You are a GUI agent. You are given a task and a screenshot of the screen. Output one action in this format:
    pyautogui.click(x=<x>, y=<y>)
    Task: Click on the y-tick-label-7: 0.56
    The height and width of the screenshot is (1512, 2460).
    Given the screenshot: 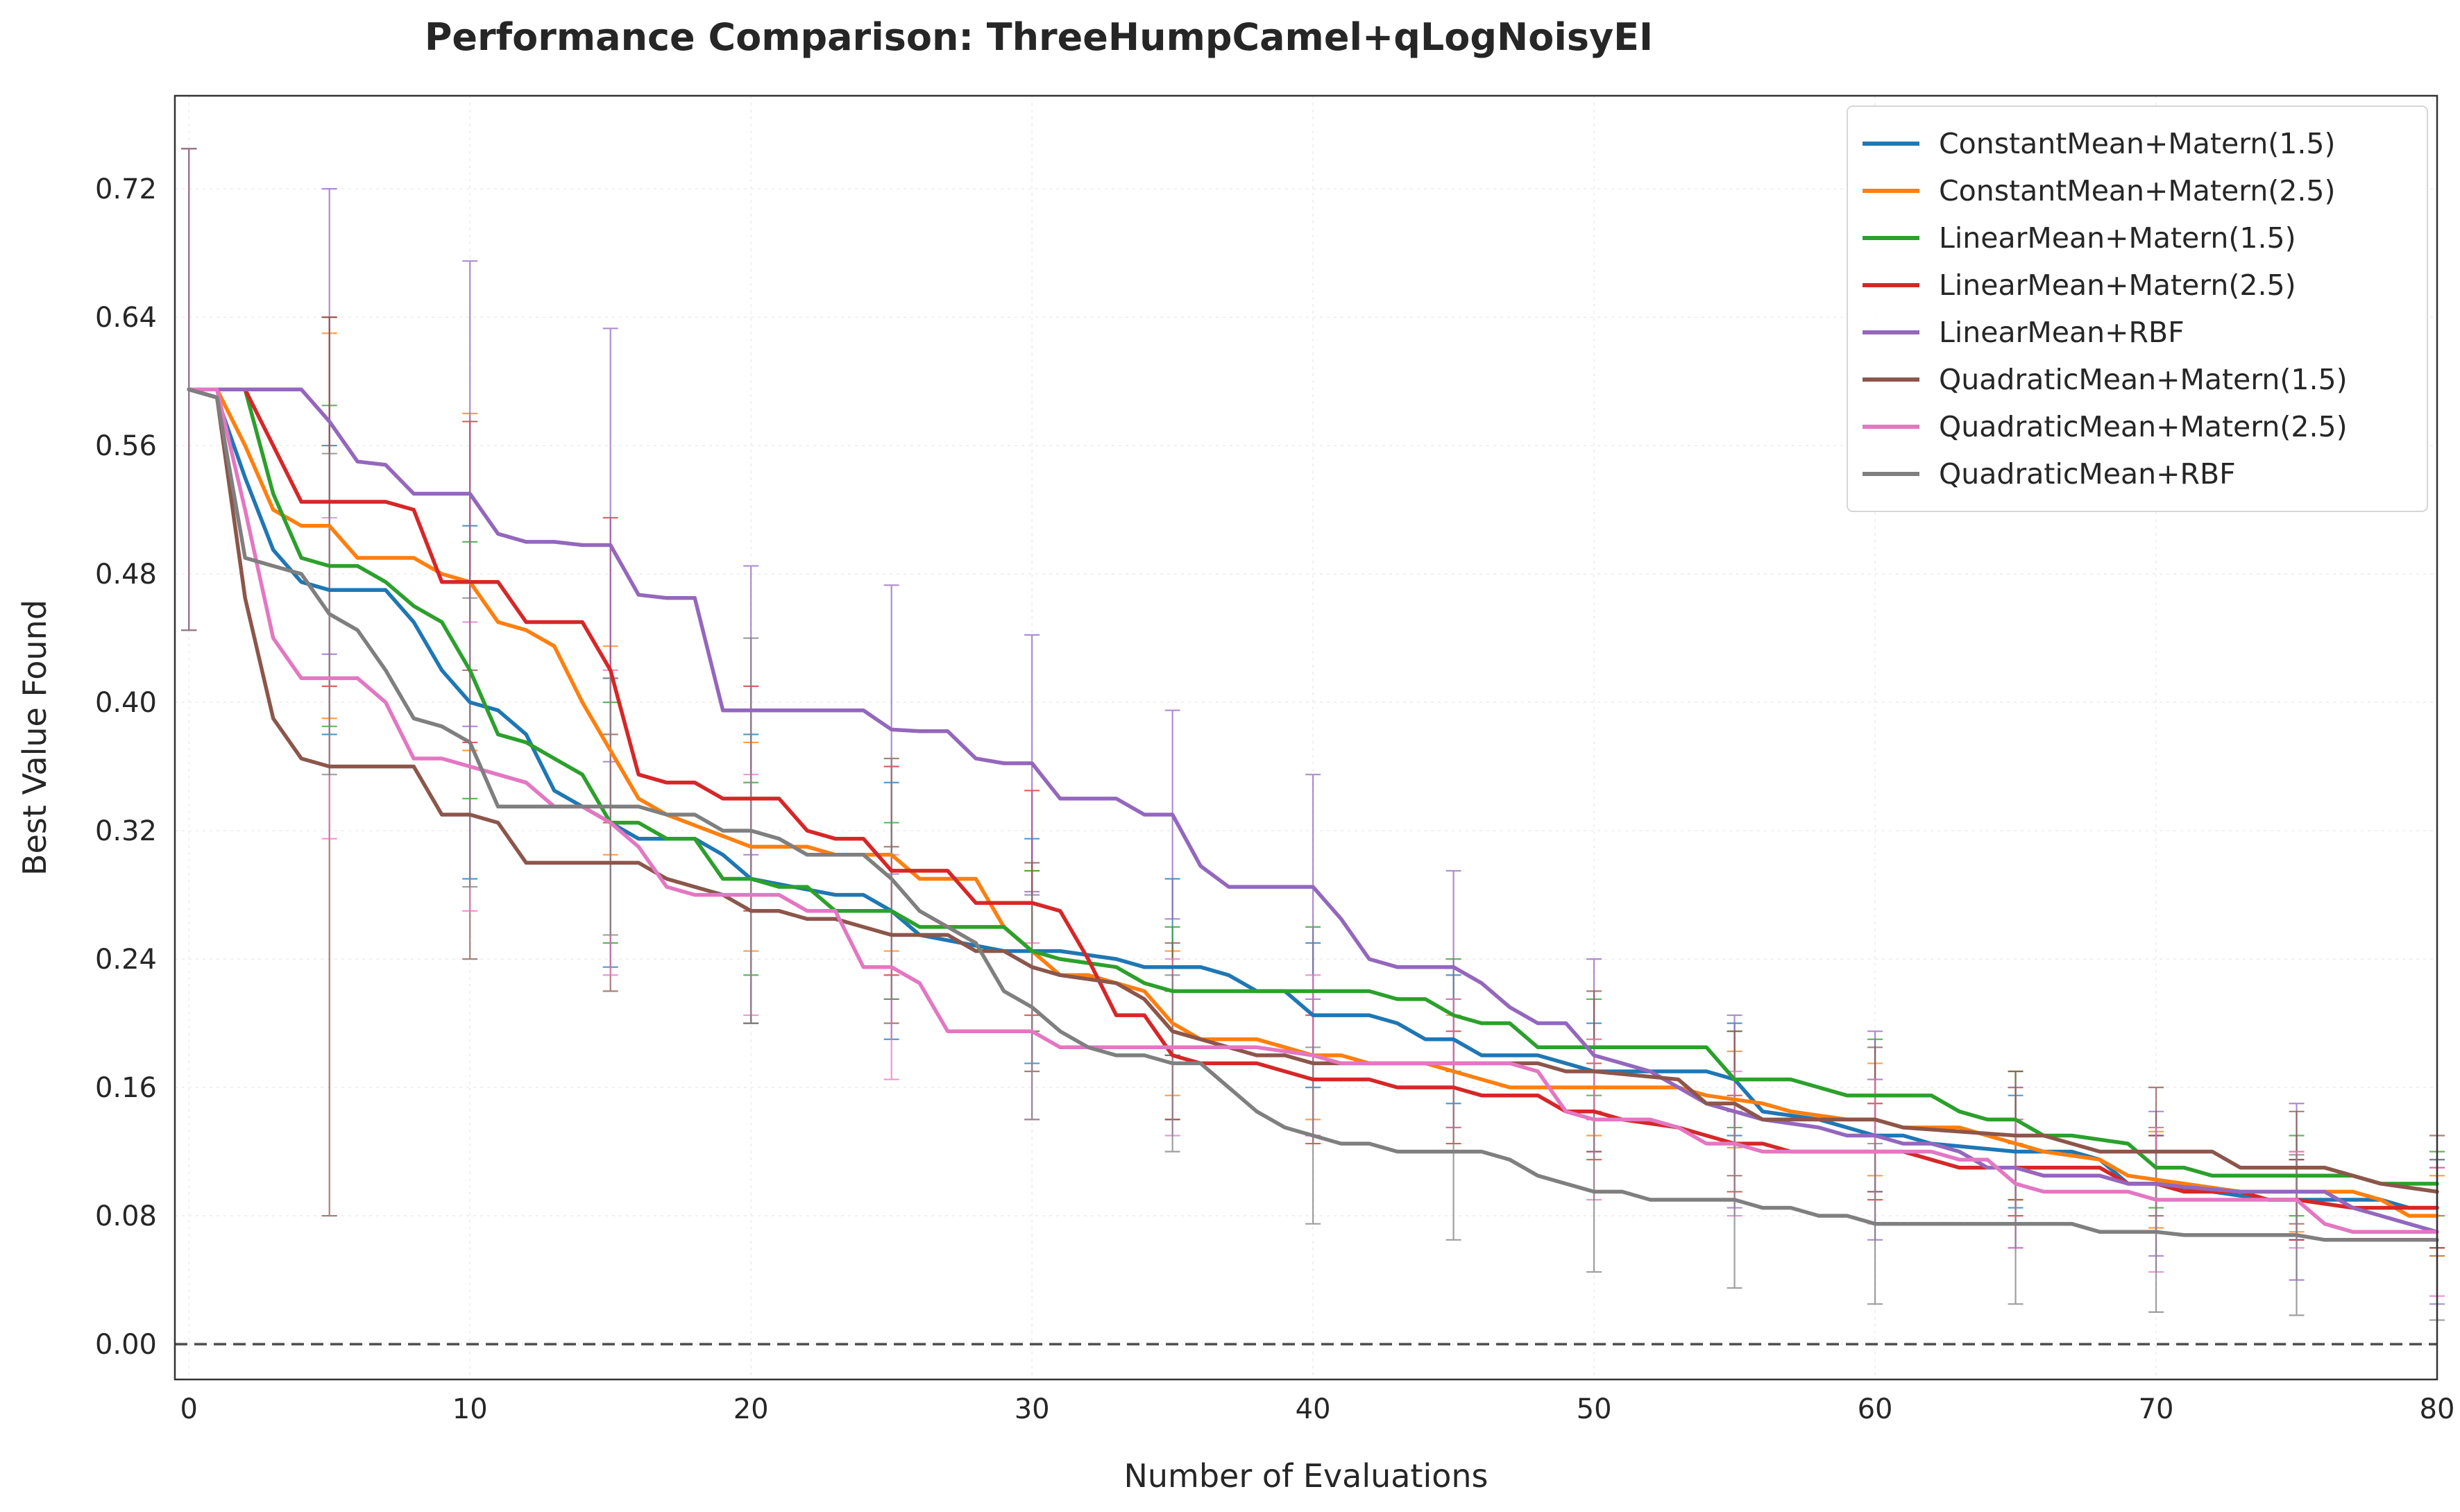 What is the action you would take?
    pyautogui.click(x=126, y=446)
    